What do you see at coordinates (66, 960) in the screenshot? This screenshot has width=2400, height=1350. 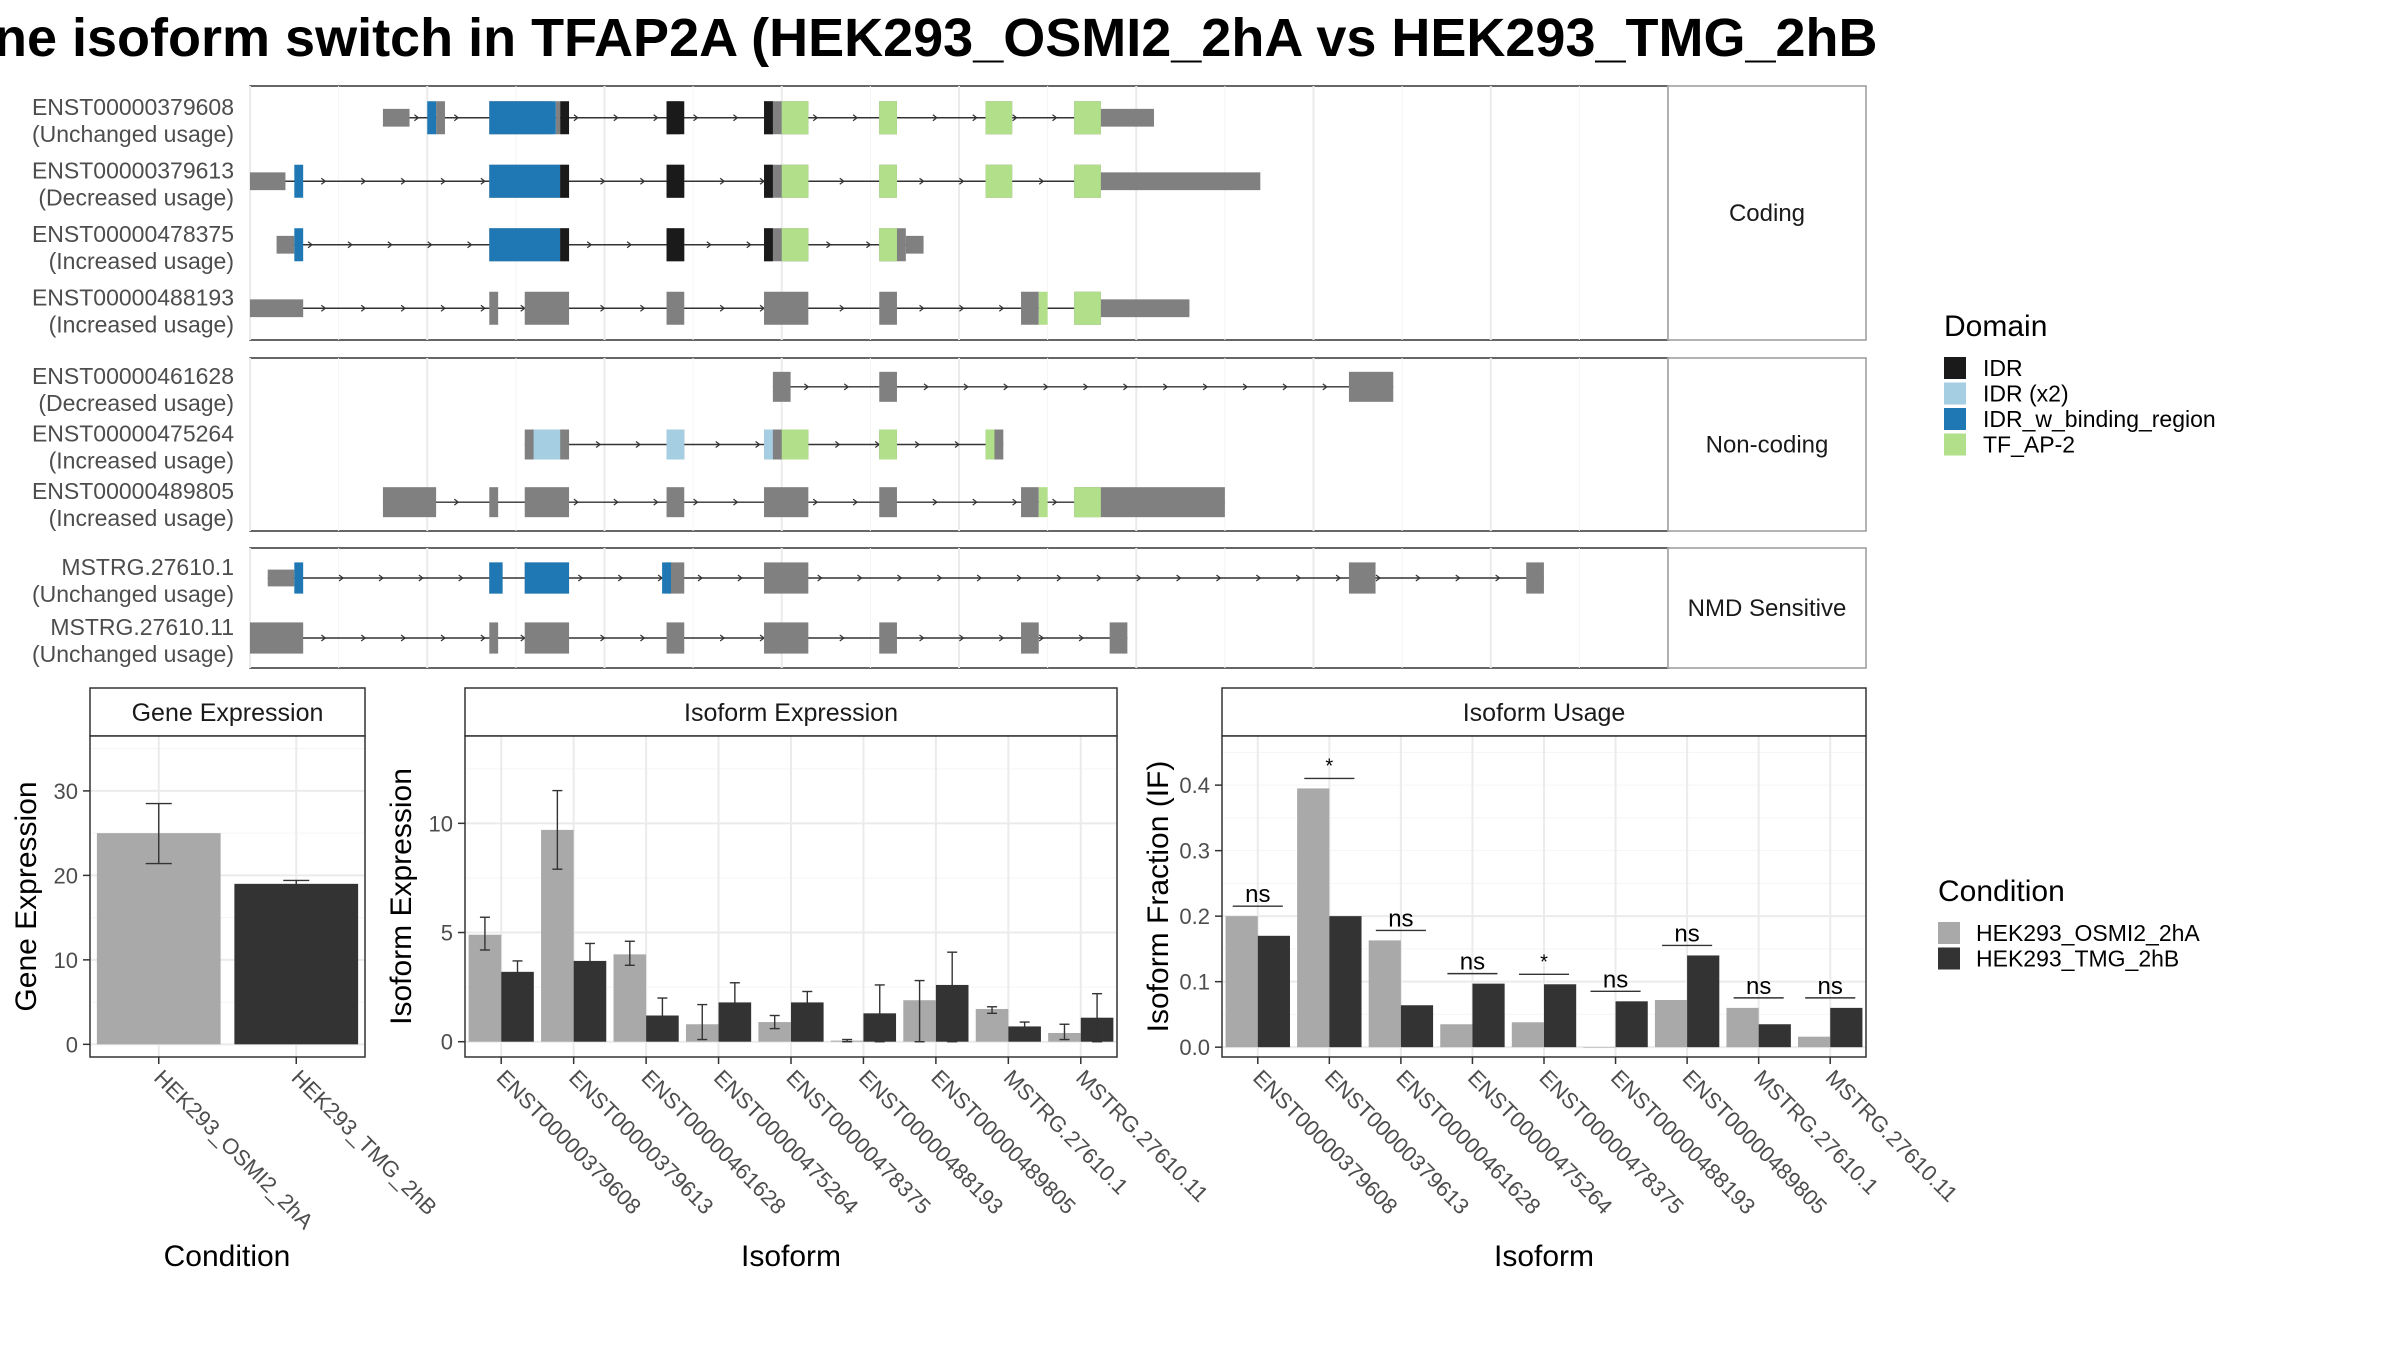 I see `y-tick-label: 10` at bounding box center [66, 960].